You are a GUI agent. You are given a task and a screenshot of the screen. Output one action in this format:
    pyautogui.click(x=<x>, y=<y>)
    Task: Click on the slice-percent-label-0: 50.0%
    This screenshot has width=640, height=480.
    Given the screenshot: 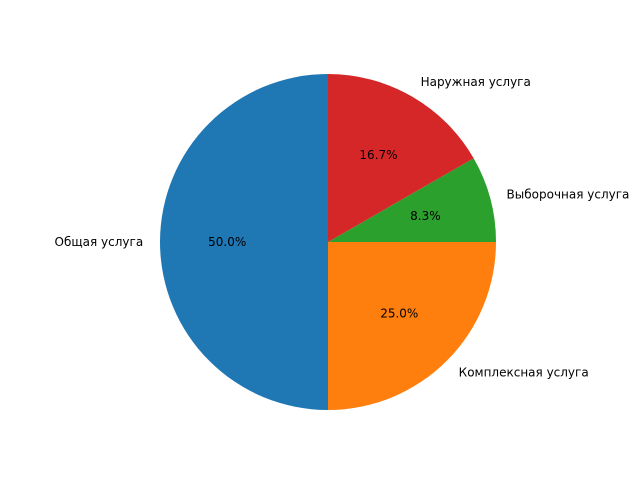 What is the action you would take?
    pyautogui.click(x=227, y=242)
    